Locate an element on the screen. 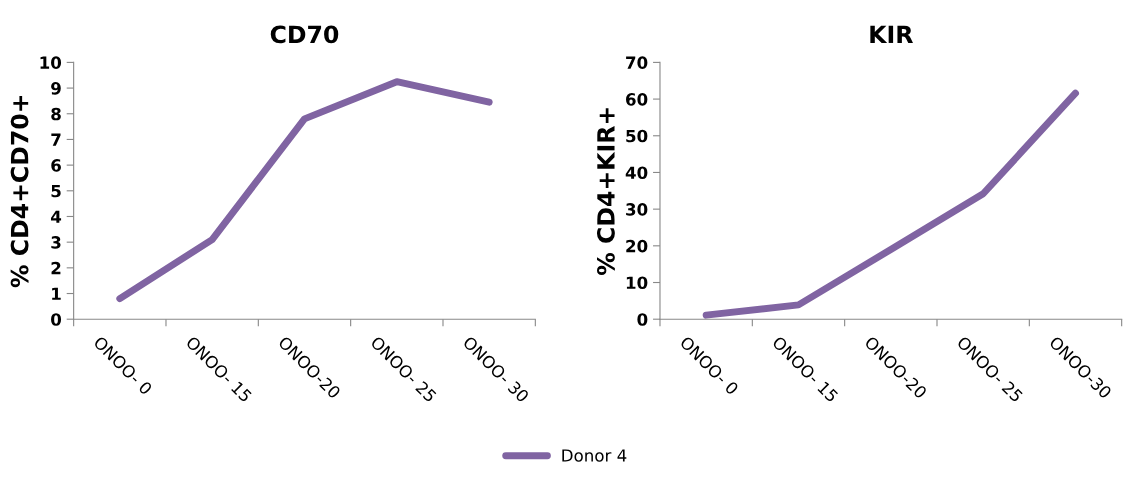  y-tick-label: 20 is located at coordinates (637, 246).